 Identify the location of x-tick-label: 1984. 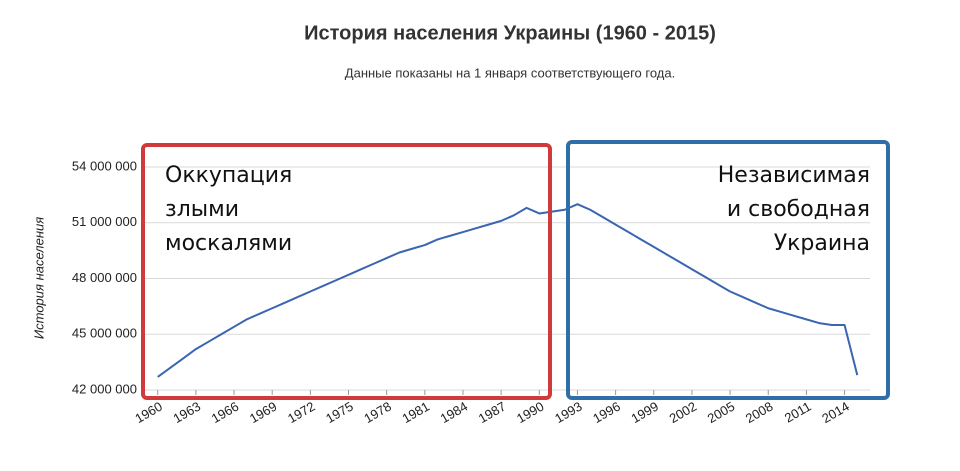
(454, 412).